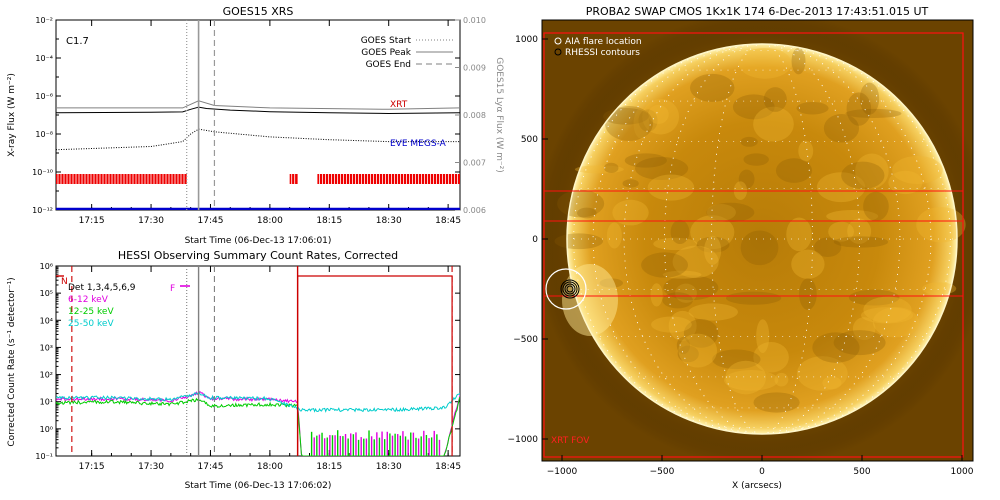 This screenshot has width=1000, height=500. Describe the element at coordinates (44, 58) in the screenshot. I see `y-tick-label: 10⁻⁴` at that location.